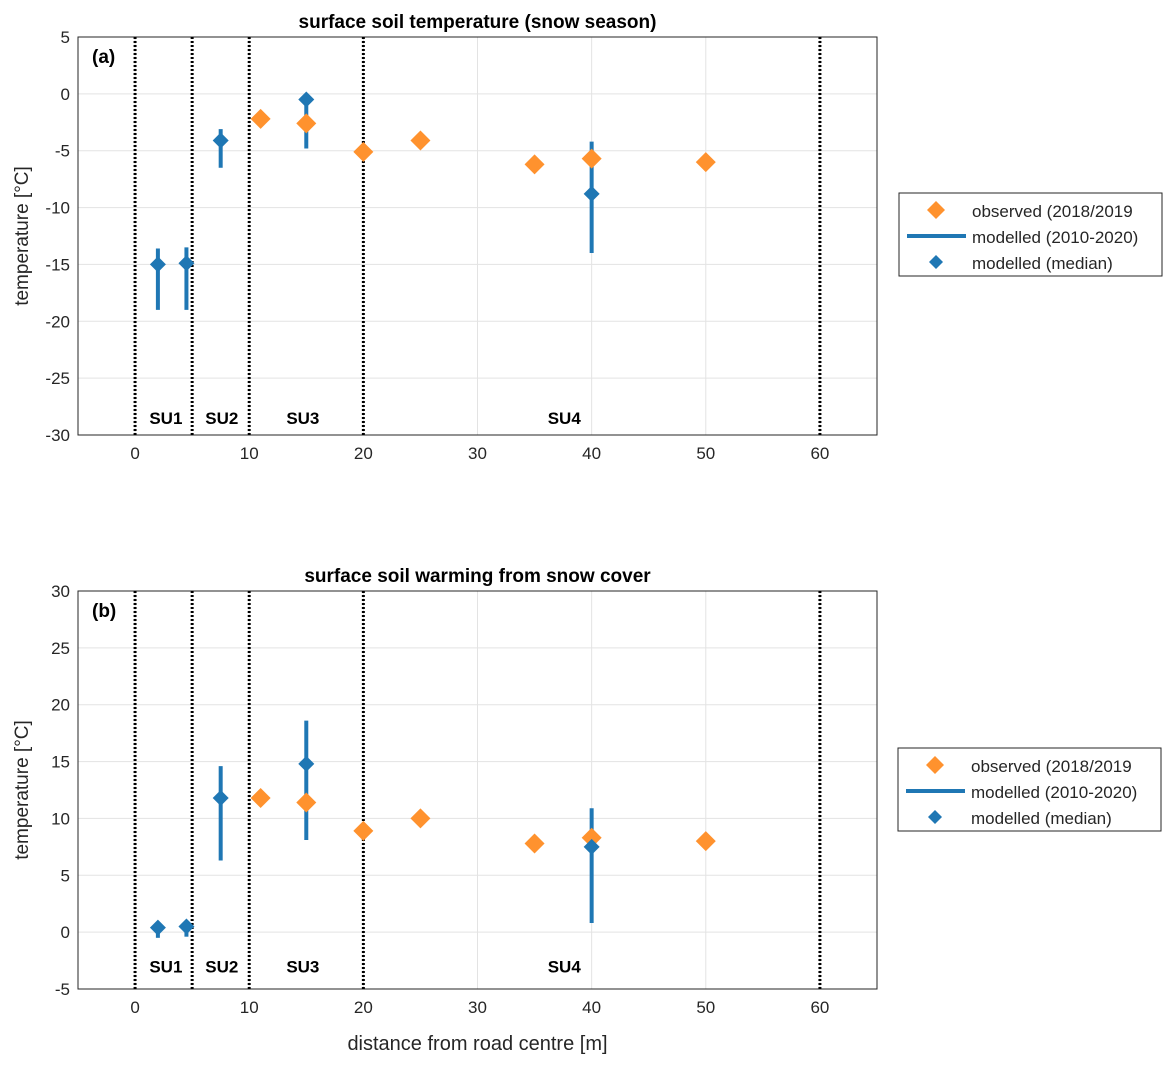 This screenshot has height=1070, width=1173. Describe the element at coordinates (57, 208) in the screenshot. I see `y-tick-label: -10` at that location.